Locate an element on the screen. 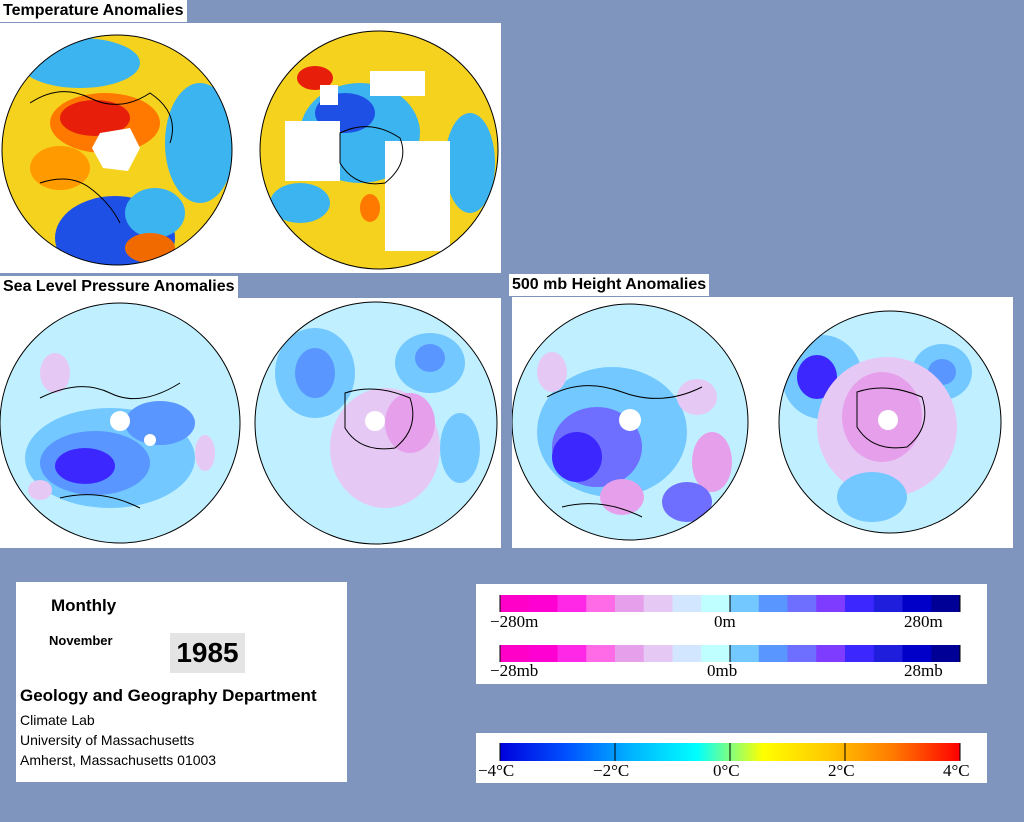 This screenshot has height=822, width=1024. temperature-scale-ticks is located at coordinates (730, 752).